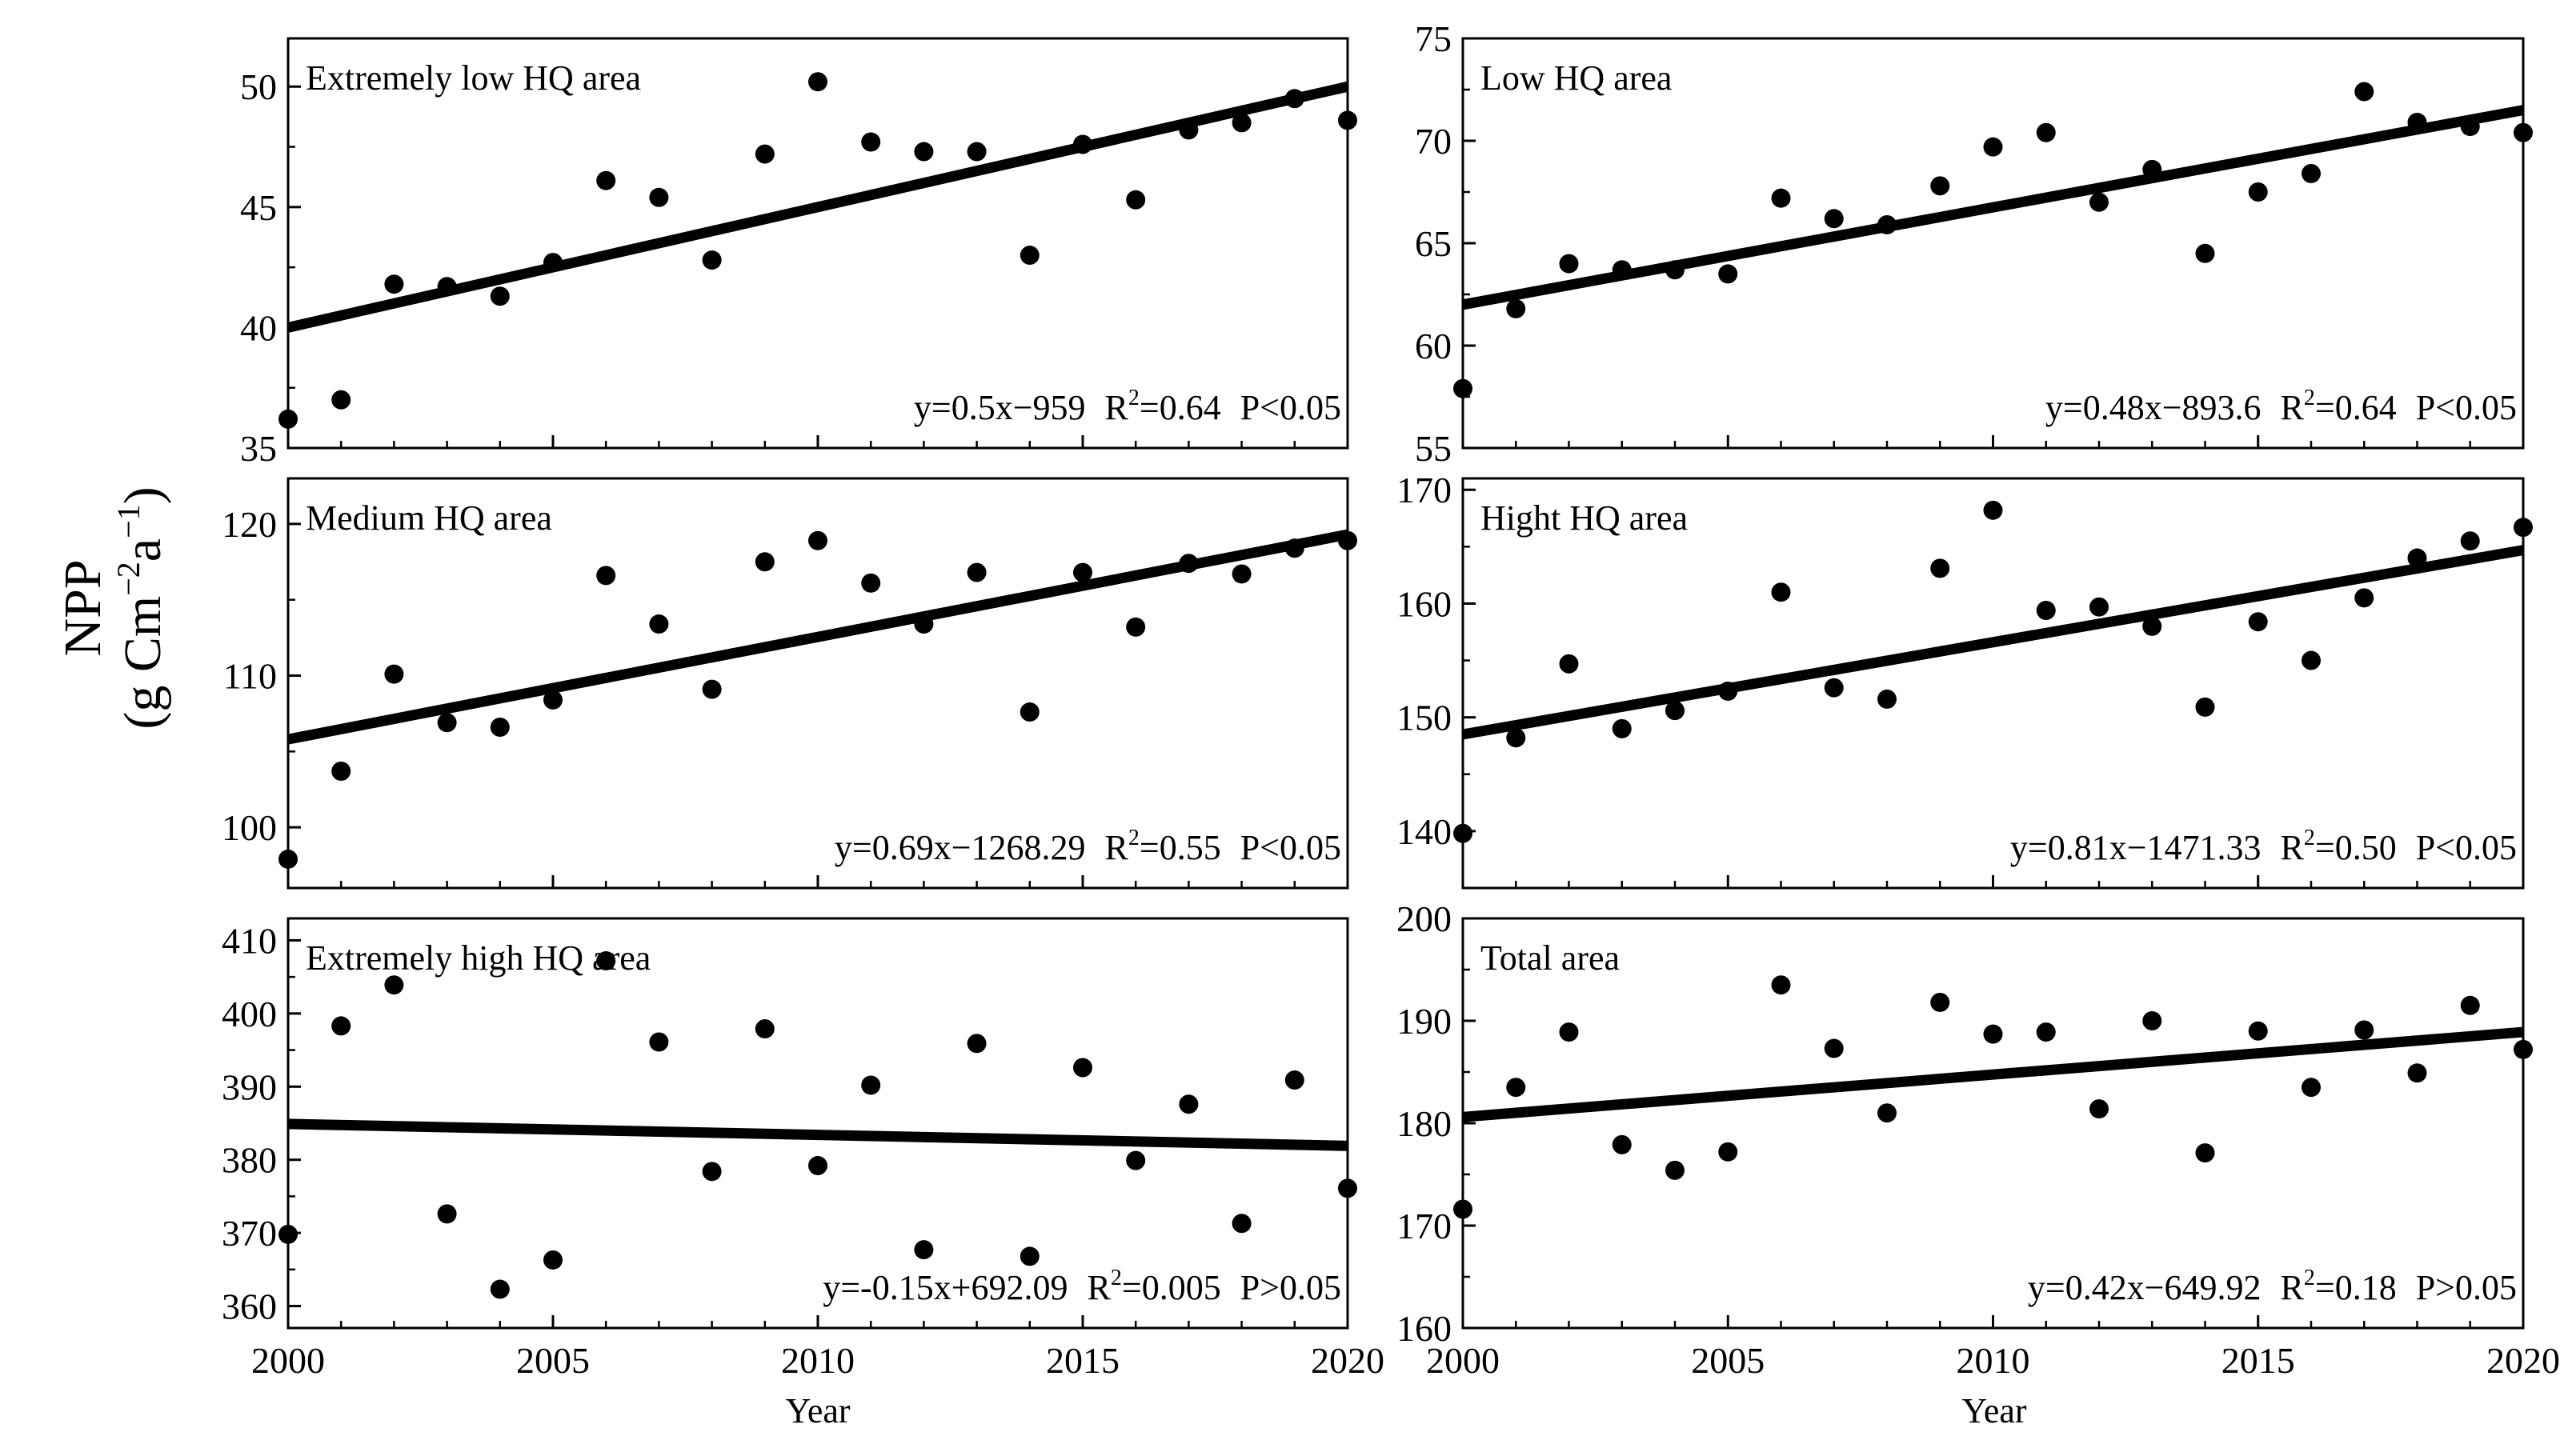 Image resolution: width=2576 pixels, height=1440 pixels. I want to click on regression-stats: y=0.42x−649.92 R2=0.18 P>0.05, so click(2272, 1286).